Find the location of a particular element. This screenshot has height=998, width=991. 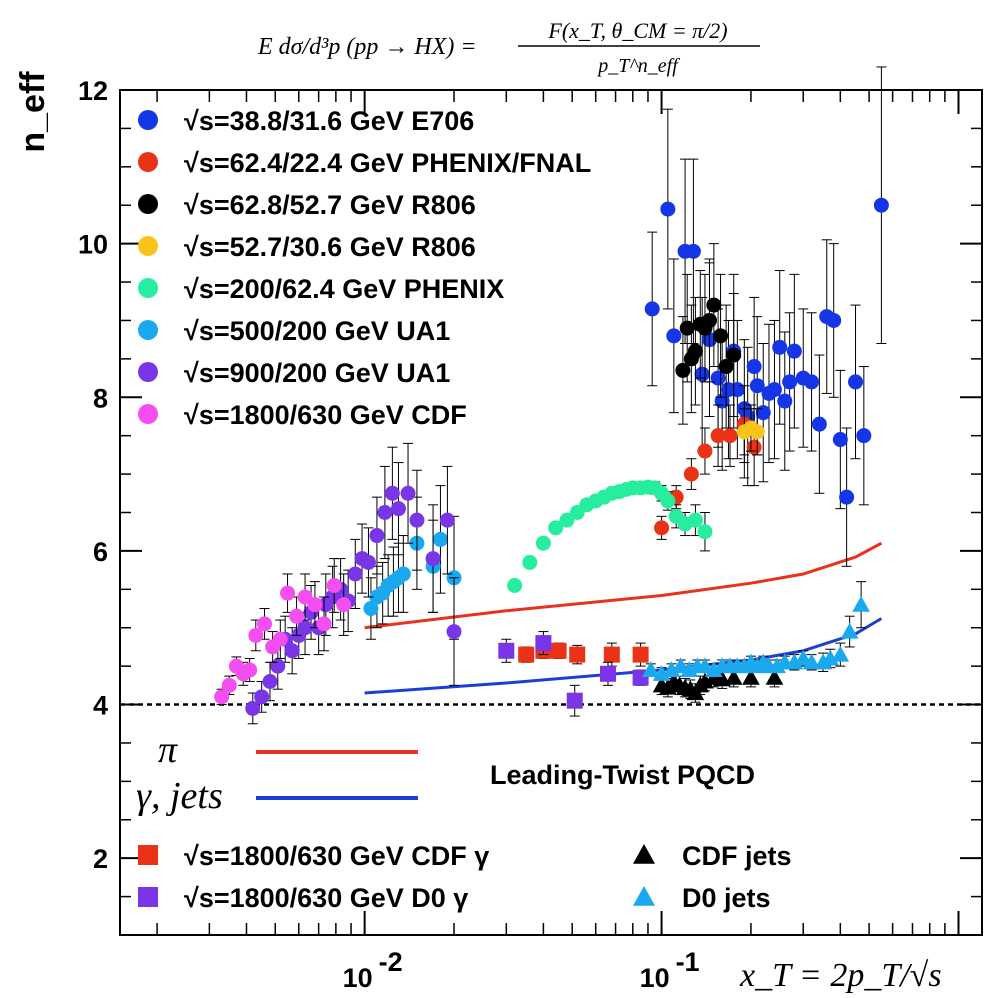

legend-label: √s=62.4/22.4 GeV PHENIX/FNAL is located at coordinates (387, 163).